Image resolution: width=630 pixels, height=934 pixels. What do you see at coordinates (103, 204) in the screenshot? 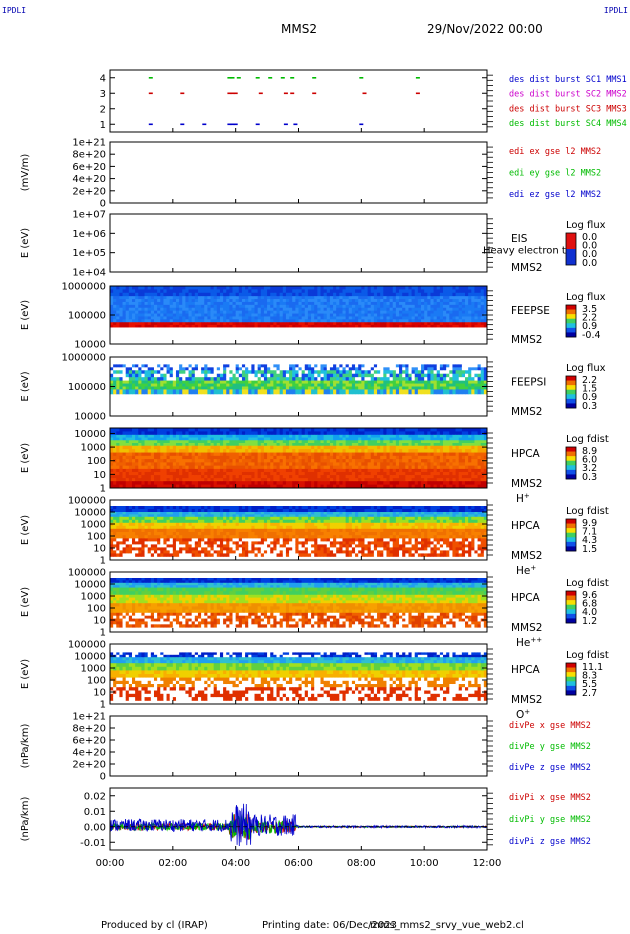
I see `y-tick-label: 0` at bounding box center [103, 204].